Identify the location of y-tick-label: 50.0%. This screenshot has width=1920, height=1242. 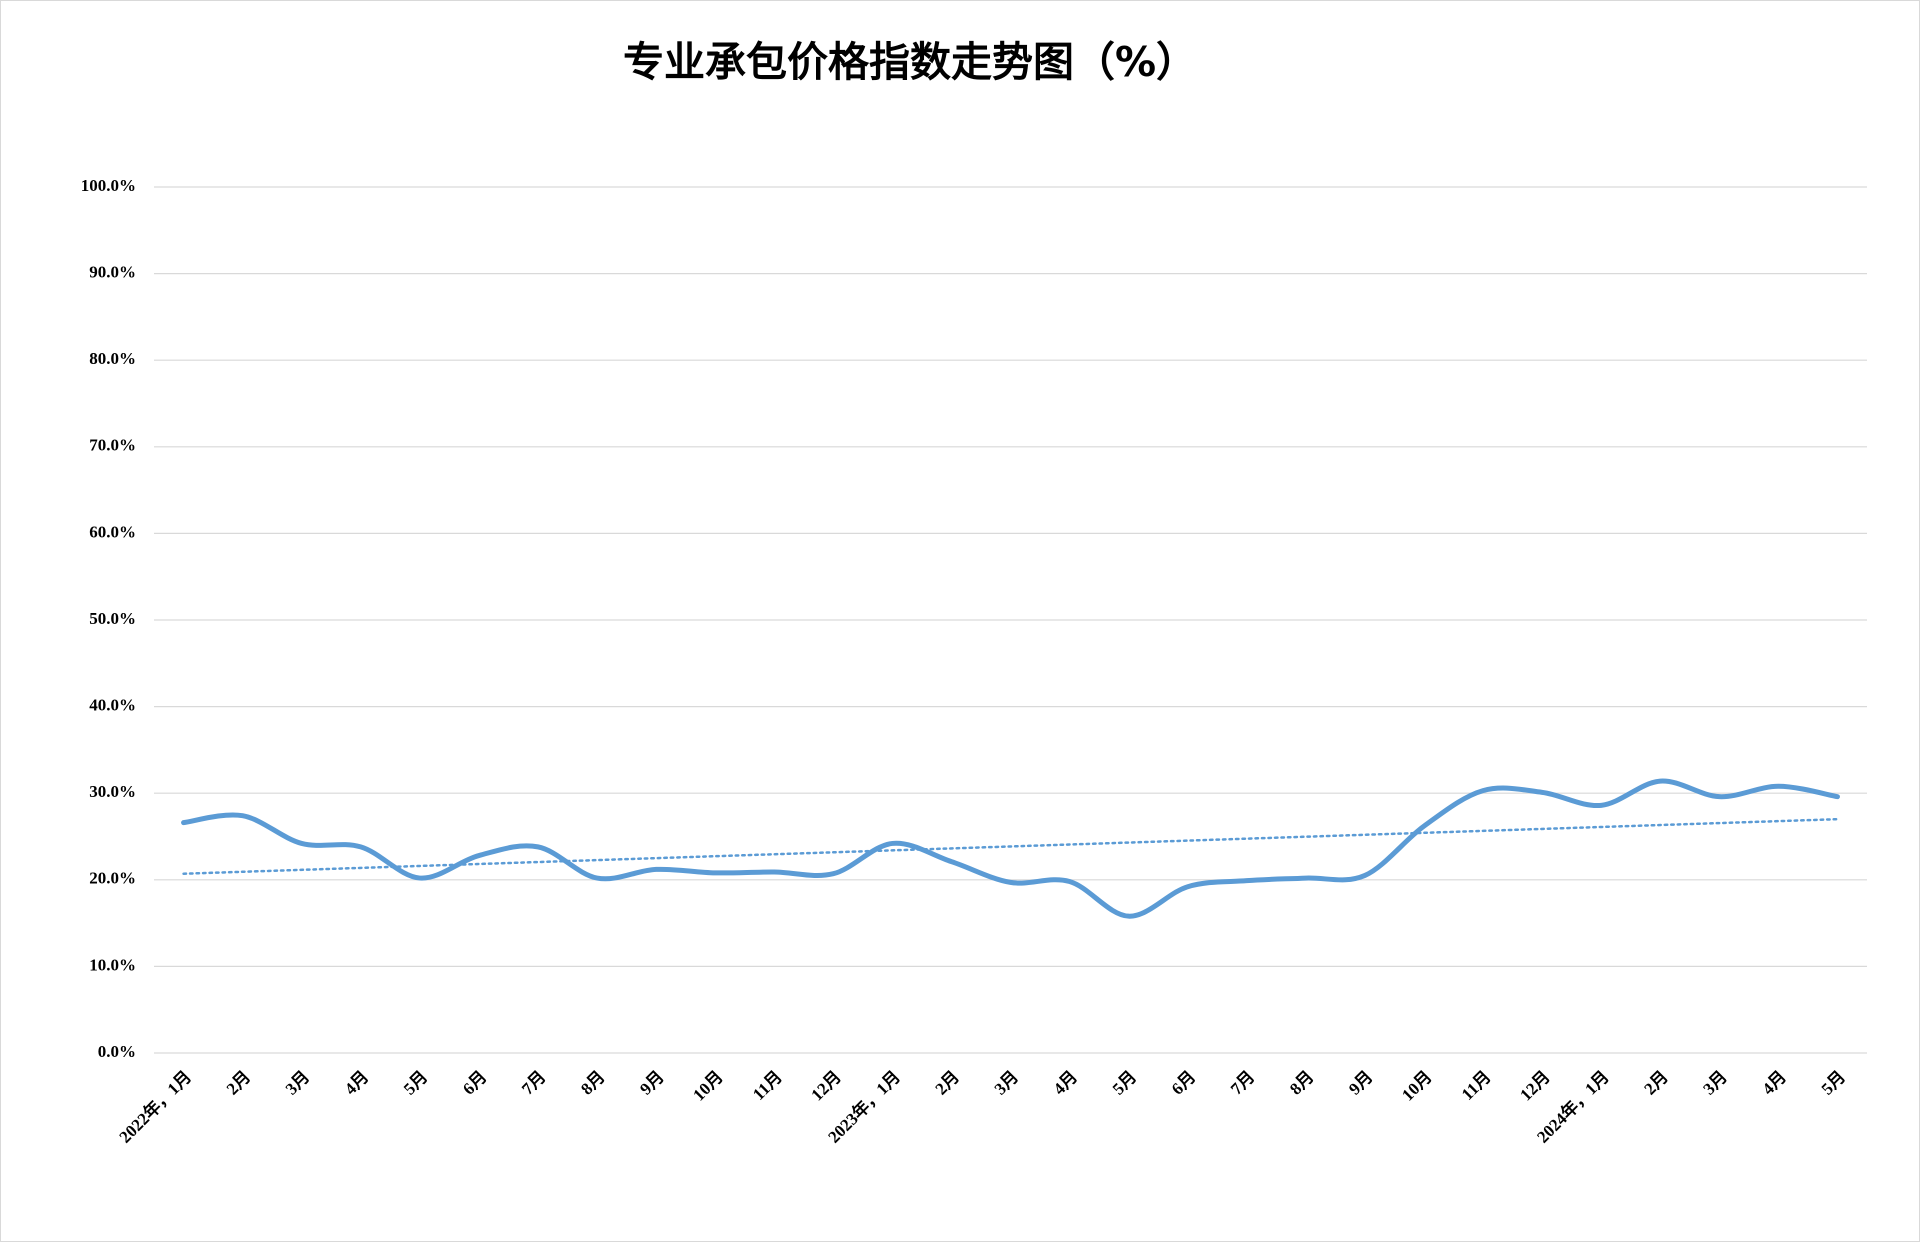
(112, 618).